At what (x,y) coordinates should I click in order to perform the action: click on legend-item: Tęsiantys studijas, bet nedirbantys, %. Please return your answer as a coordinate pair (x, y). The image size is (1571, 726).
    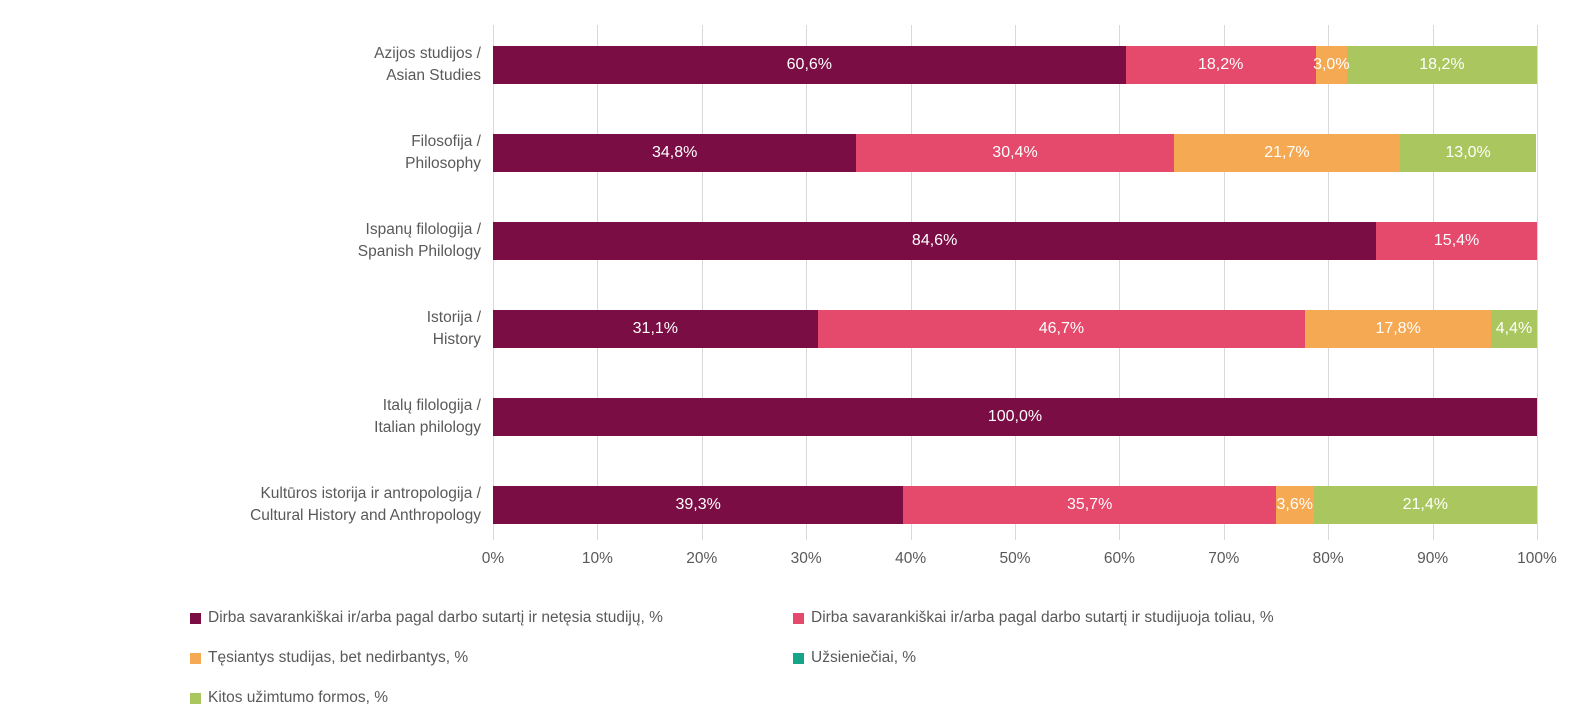
    Looking at the image, I should click on (329, 658).